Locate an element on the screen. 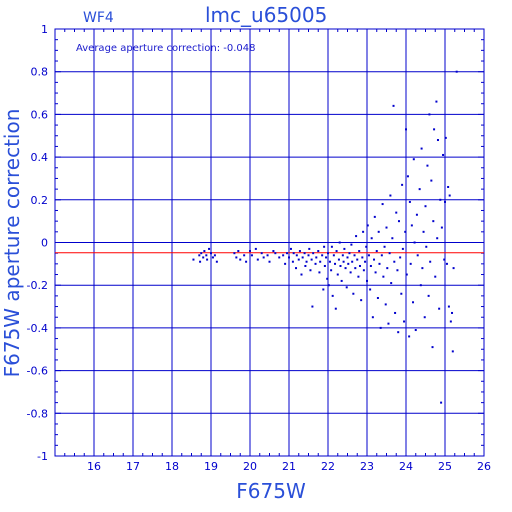 The height and width of the screenshot is (512, 512). y-tick-label: -0.8 is located at coordinates (37, 413).